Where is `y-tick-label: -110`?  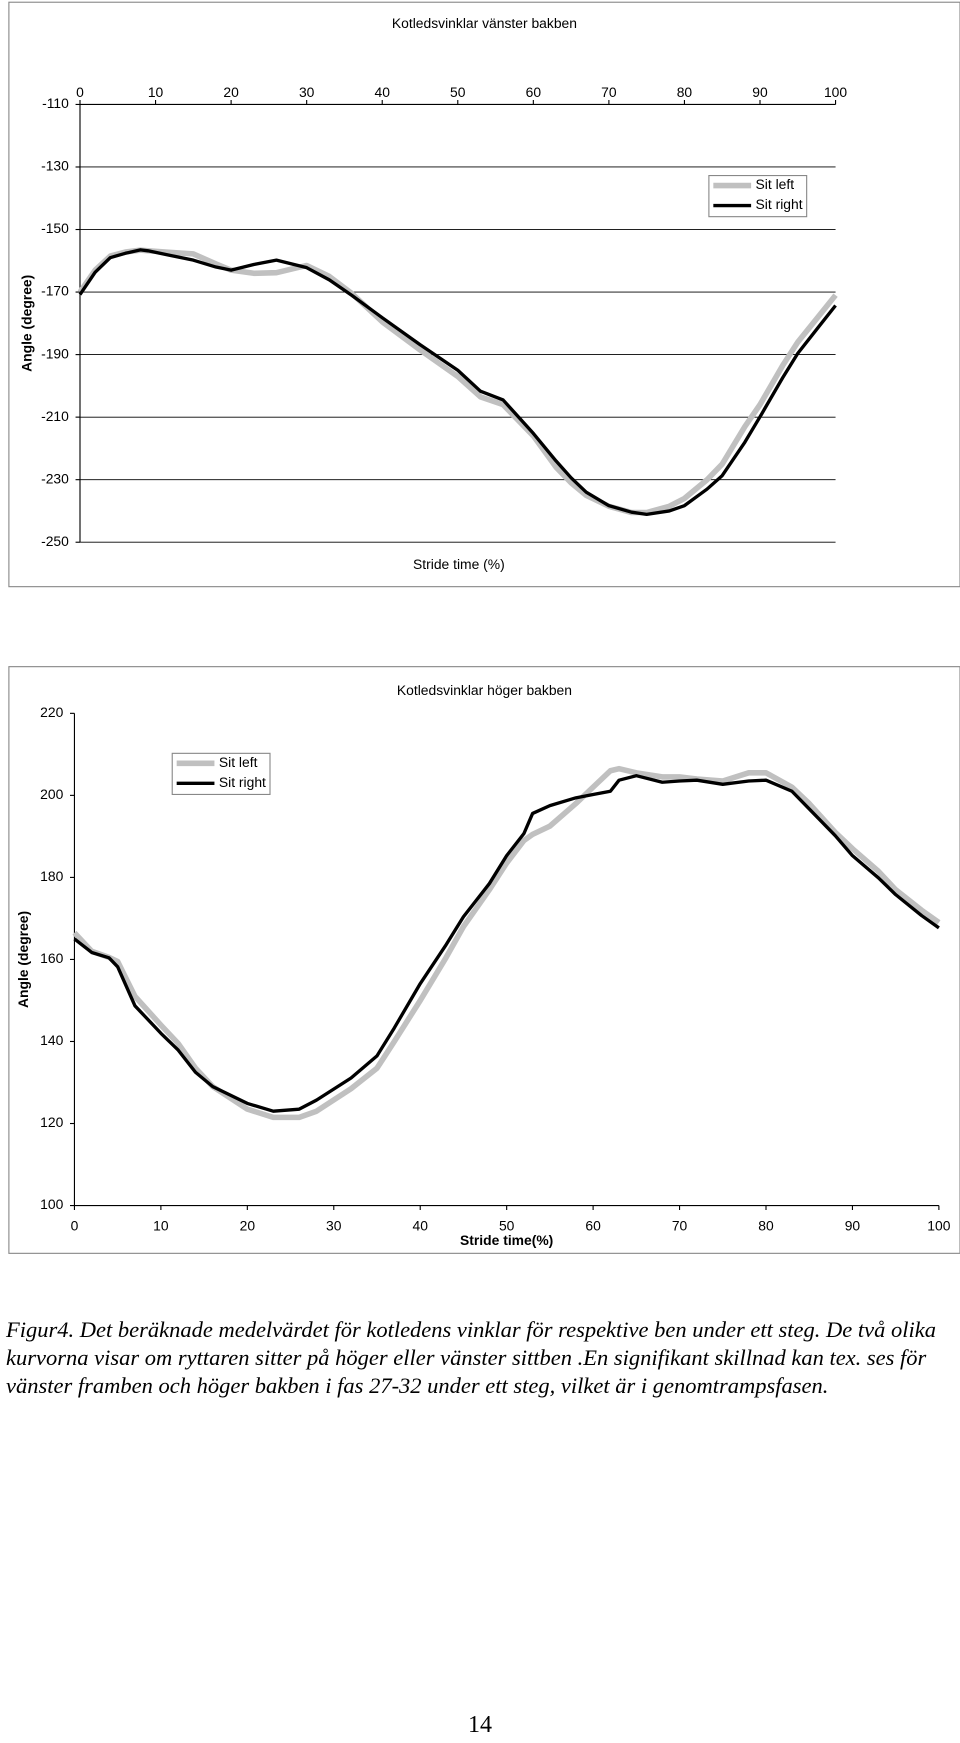
y-tick-label: -110 is located at coordinates (55, 103).